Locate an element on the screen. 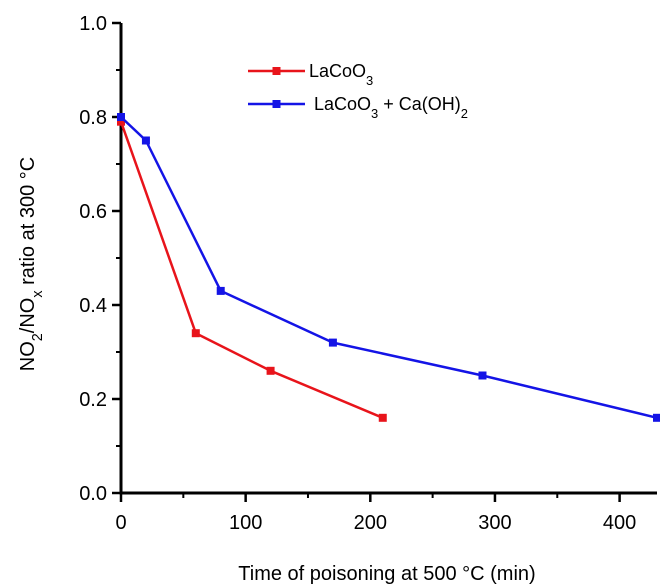 This screenshot has height=588, width=660. y-tick-label: 1.0 is located at coordinates (93, 24).